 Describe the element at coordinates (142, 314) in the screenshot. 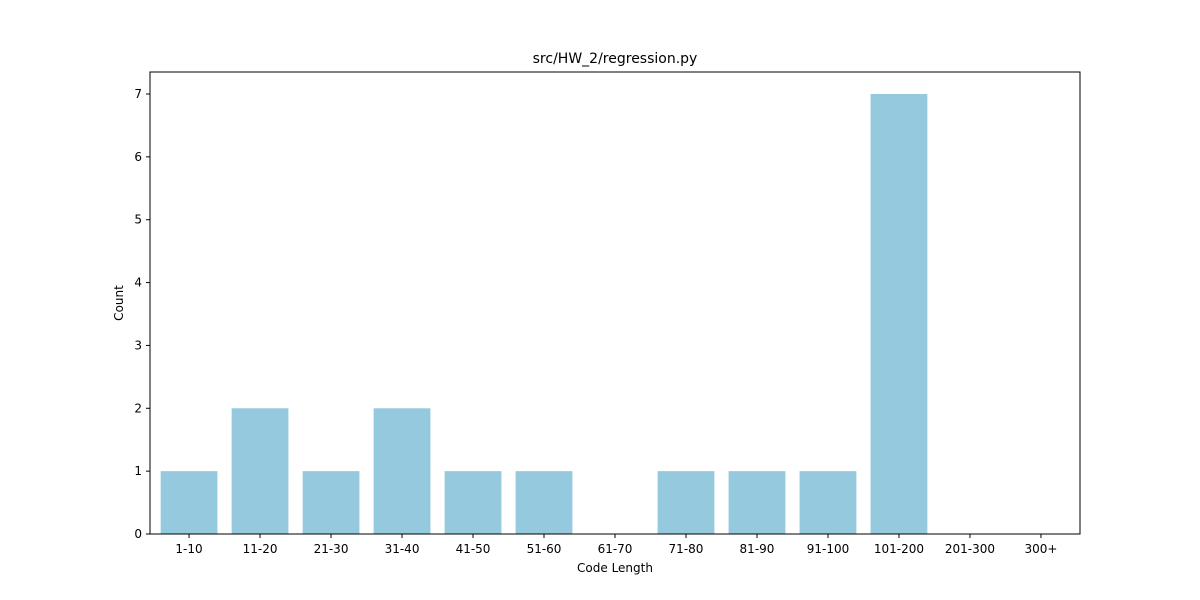

I see `y-axis-ticks: 0 1 2 3 4 5 6 7` at that location.